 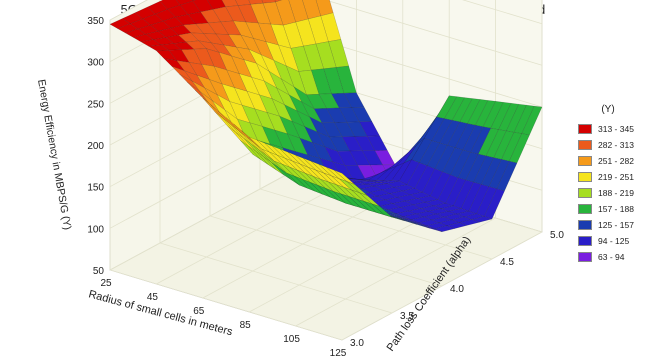 I want to click on x-tick-label: 85, so click(x=246, y=325).